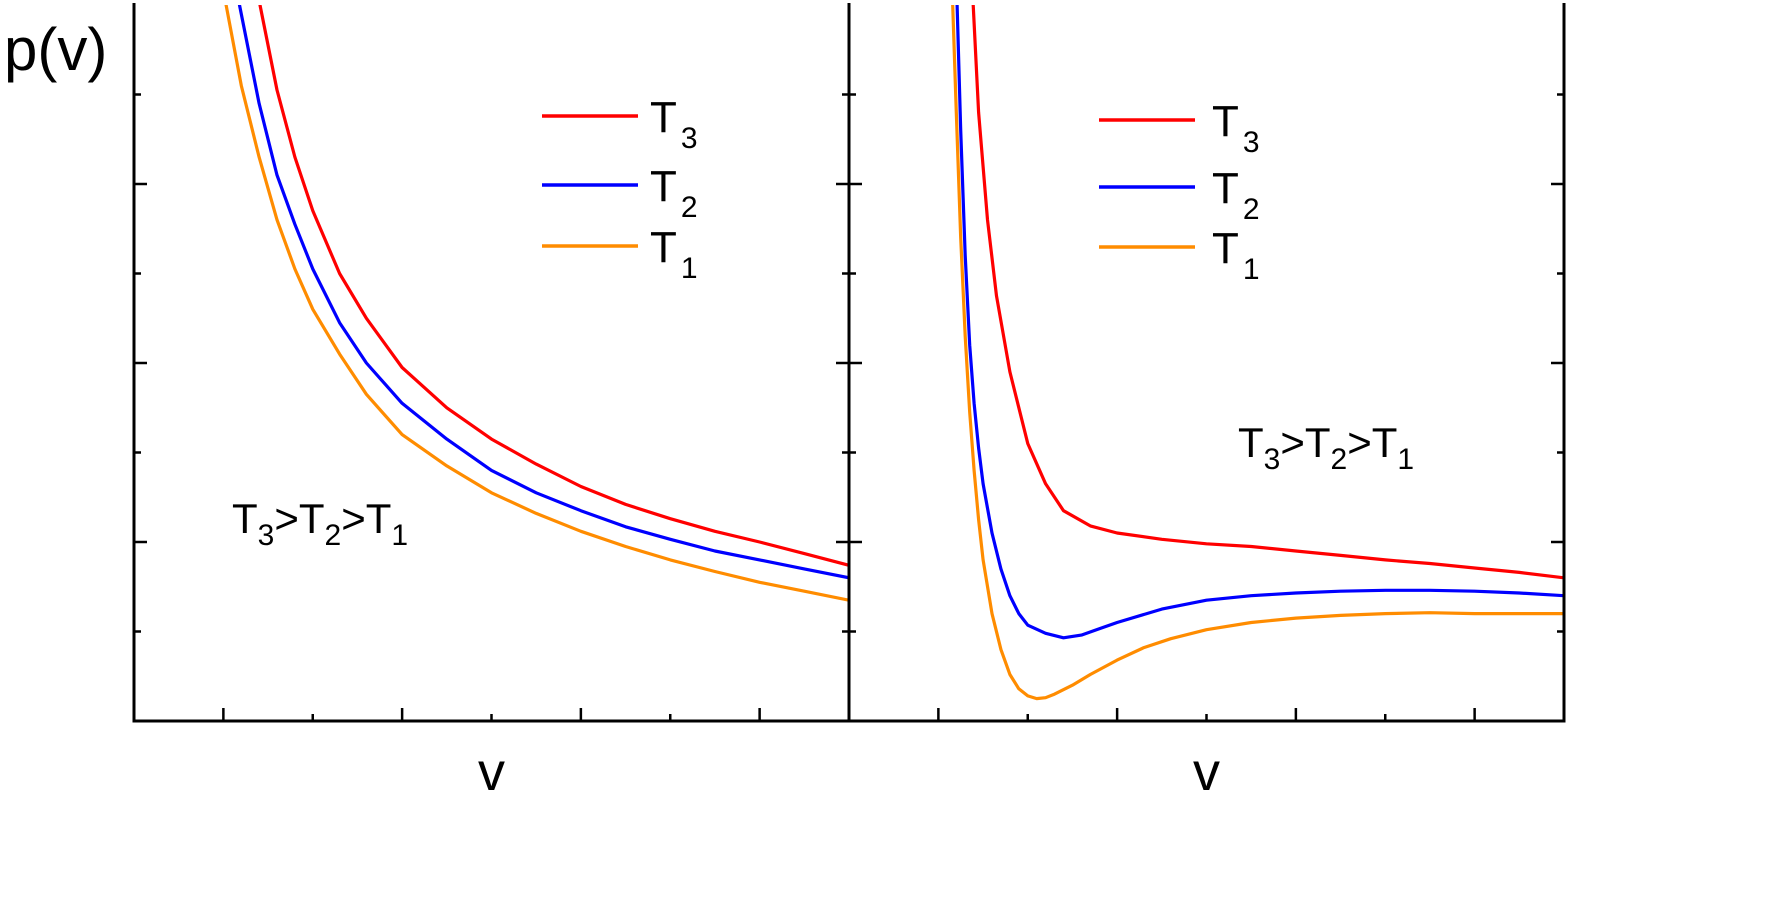 This screenshot has height=912, width=1771. Describe the element at coordinates (55, 49) in the screenshot. I see `y-axis-label: p(v)` at that location.